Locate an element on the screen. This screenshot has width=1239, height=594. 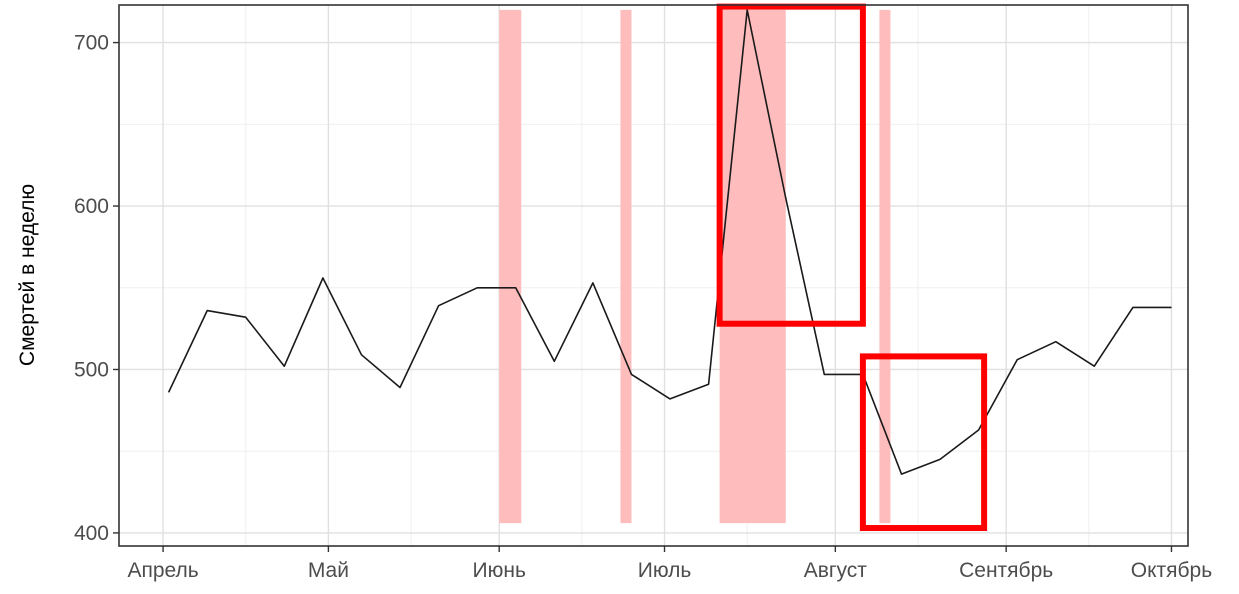
x-axis: Апрель Май Июнь Июль Август Сентябрь Октябрь is located at coordinates (669, 564).